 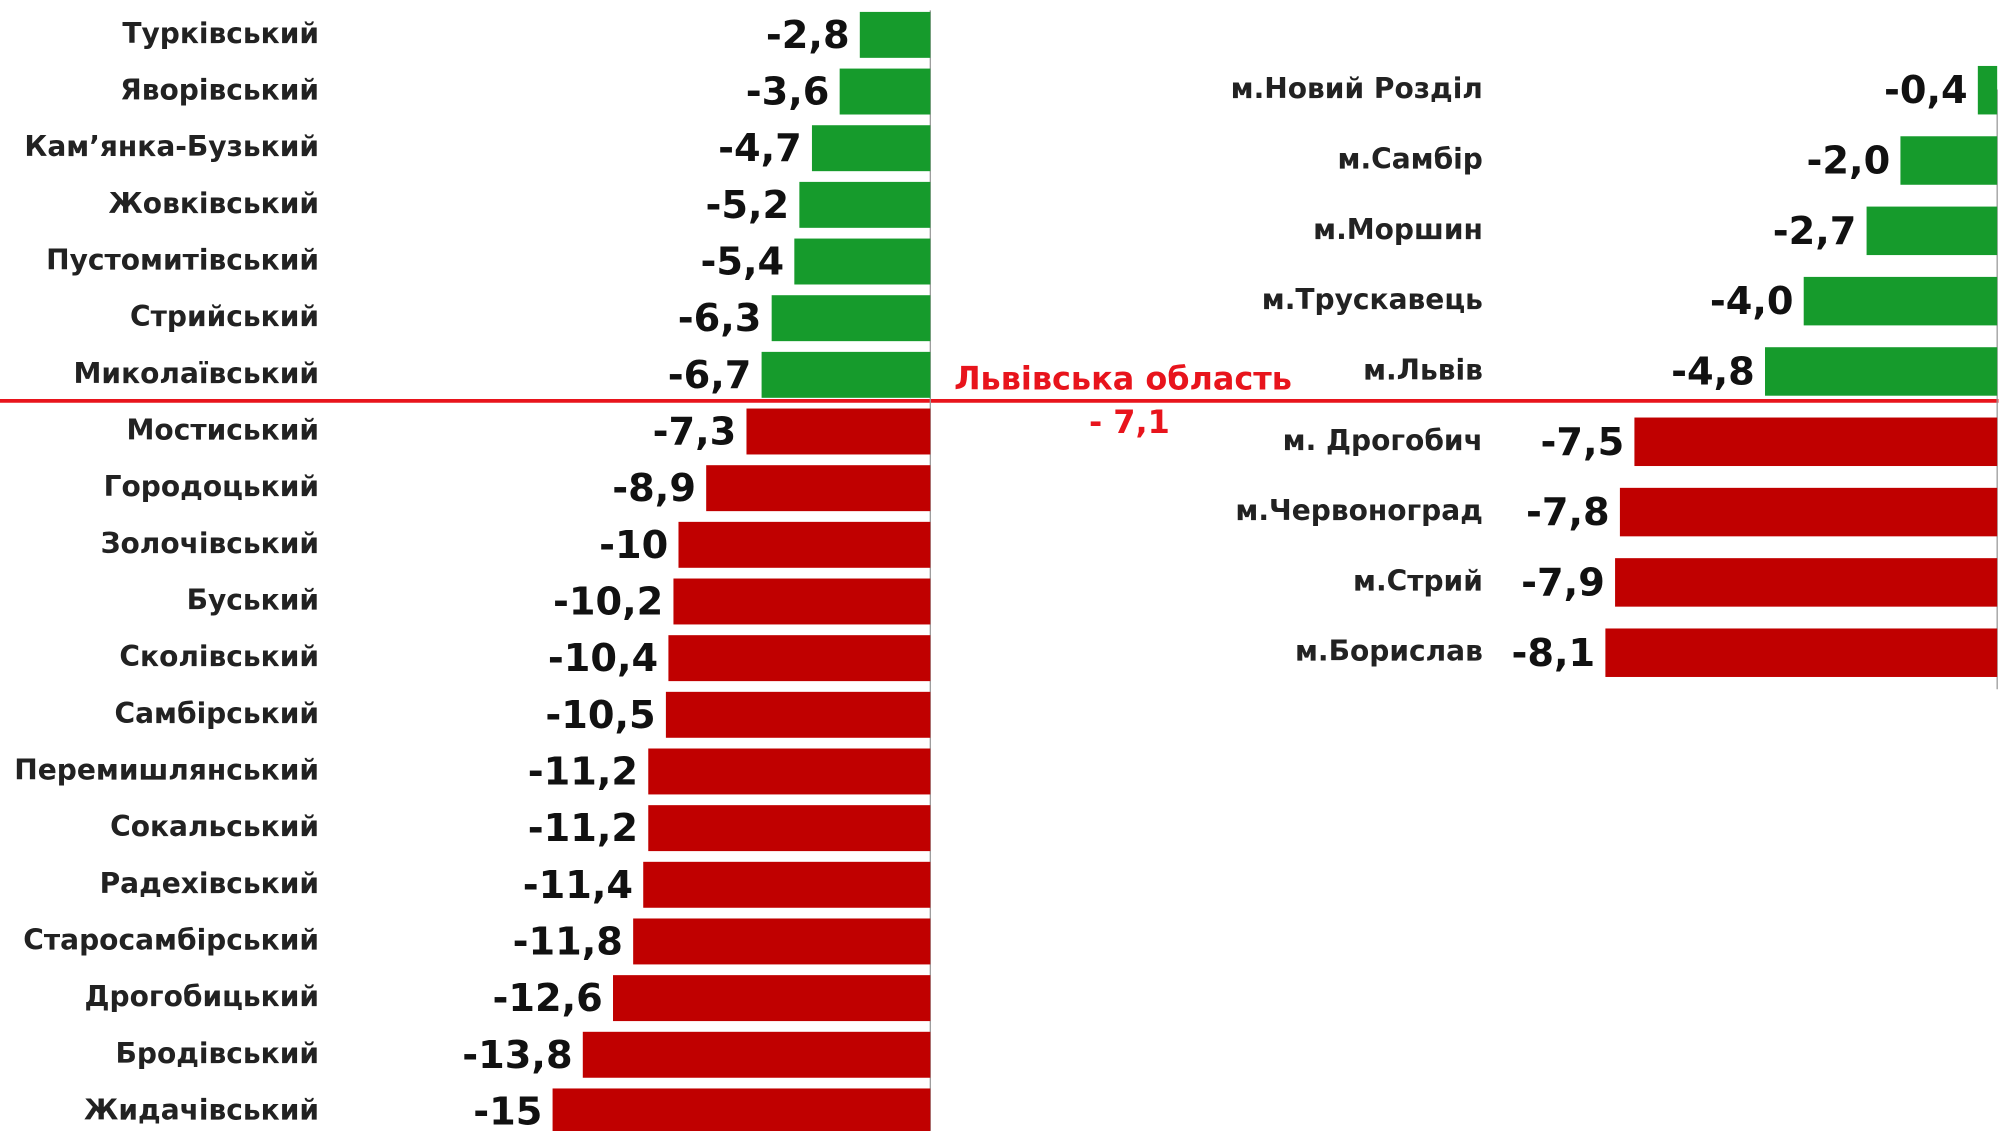 What do you see at coordinates (201, 1109) in the screenshot?
I see `category-label: Жидачівський` at bounding box center [201, 1109].